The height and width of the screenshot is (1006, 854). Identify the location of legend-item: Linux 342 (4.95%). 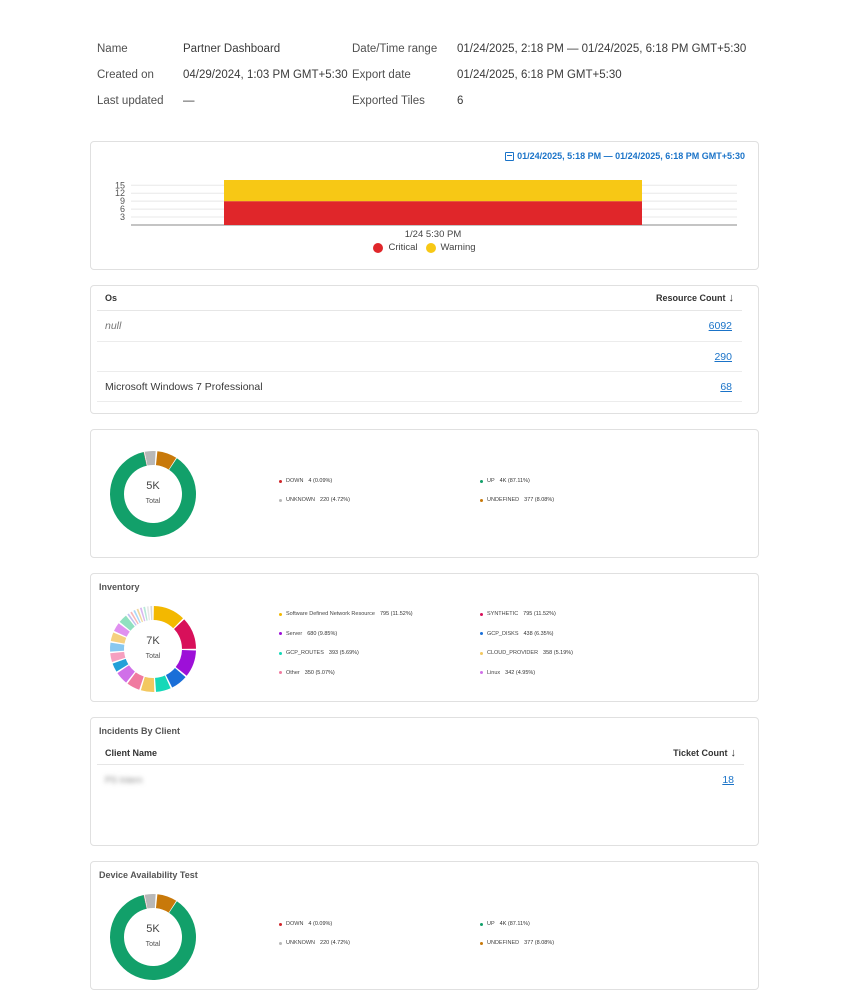
(507, 673).